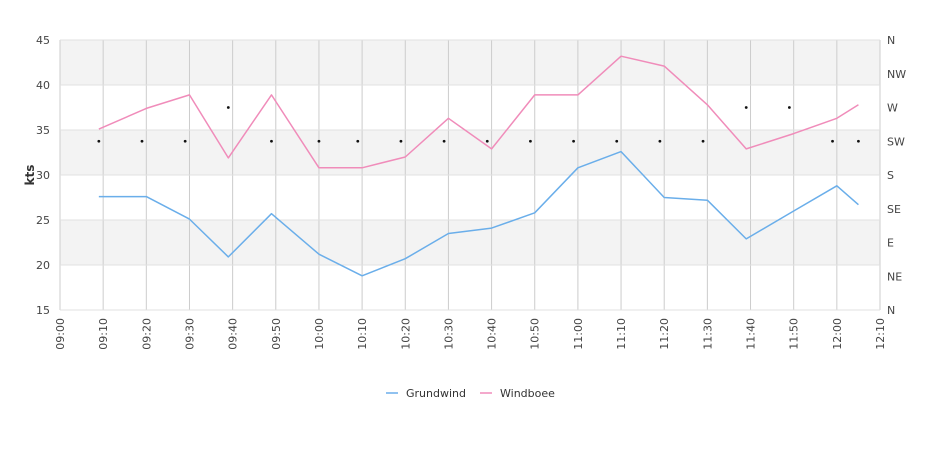 The height and width of the screenshot is (454, 940). Describe the element at coordinates (103, 334) in the screenshot. I see `x-tick-label: 09:10` at that location.